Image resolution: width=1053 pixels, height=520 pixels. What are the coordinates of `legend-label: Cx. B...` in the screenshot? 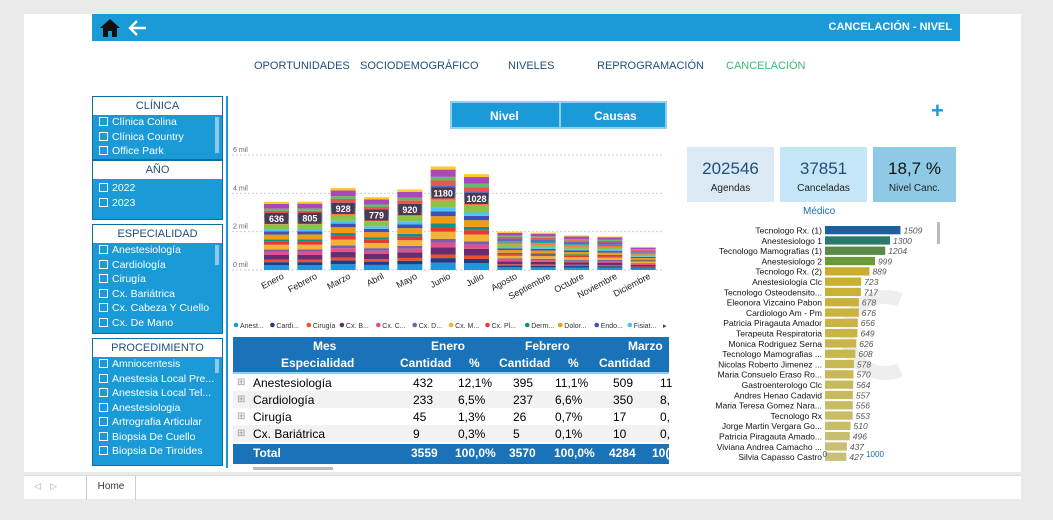 It's located at (357, 326).